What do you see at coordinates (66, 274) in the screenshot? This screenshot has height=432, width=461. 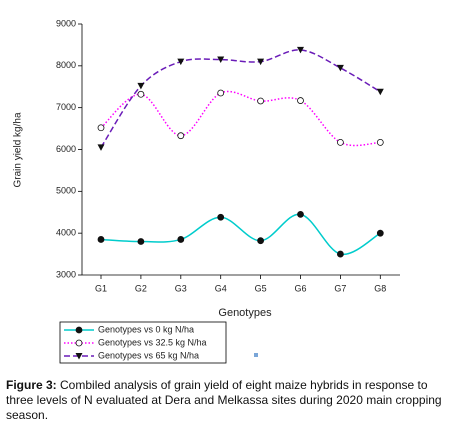 I see `y-tick-label: 3000` at bounding box center [66, 274].